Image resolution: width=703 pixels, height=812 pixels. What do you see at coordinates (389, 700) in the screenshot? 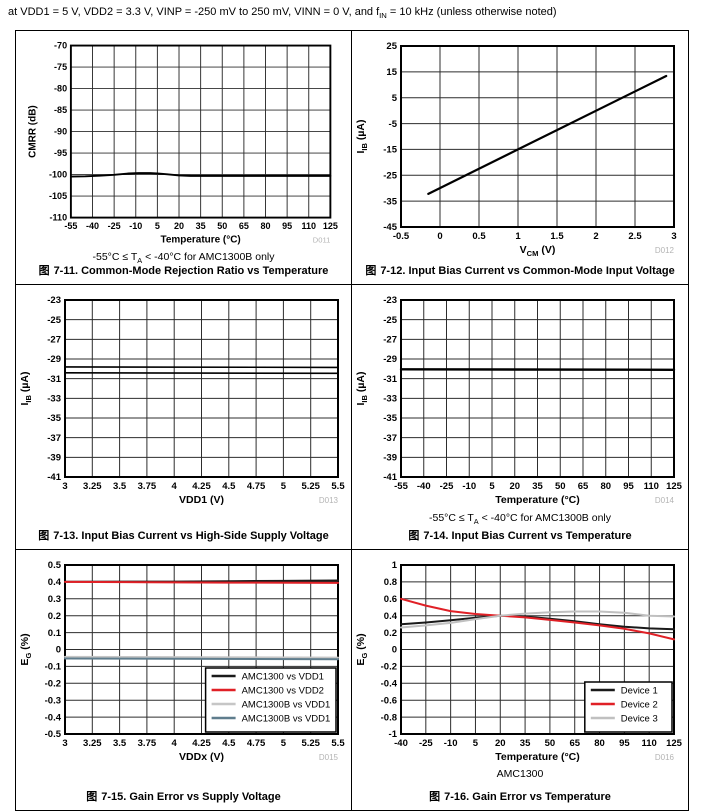
I see `svg-text: -0.6` at bounding box center [389, 700].